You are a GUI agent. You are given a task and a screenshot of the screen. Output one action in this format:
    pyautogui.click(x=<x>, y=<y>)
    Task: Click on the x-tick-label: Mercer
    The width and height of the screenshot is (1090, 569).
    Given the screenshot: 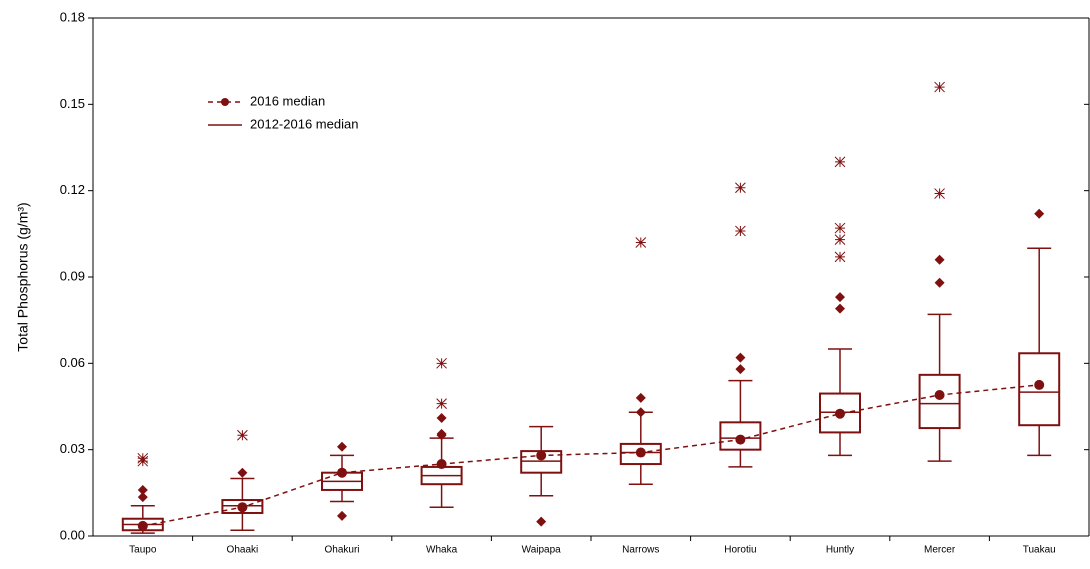 What is the action you would take?
    pyautogui.click(x=940, y=550)
    